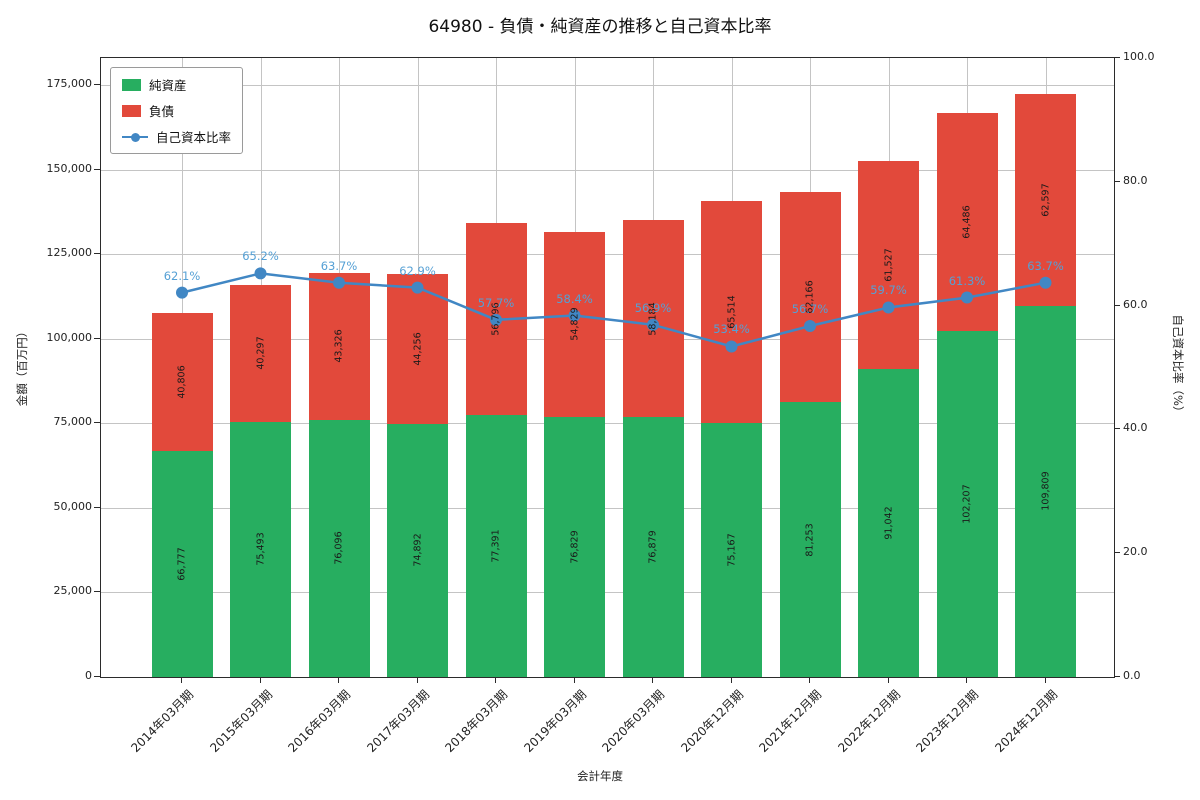 The image size is (1200, 800). I want to click on value-label-net-assets: 77,391, so click(496, 546).